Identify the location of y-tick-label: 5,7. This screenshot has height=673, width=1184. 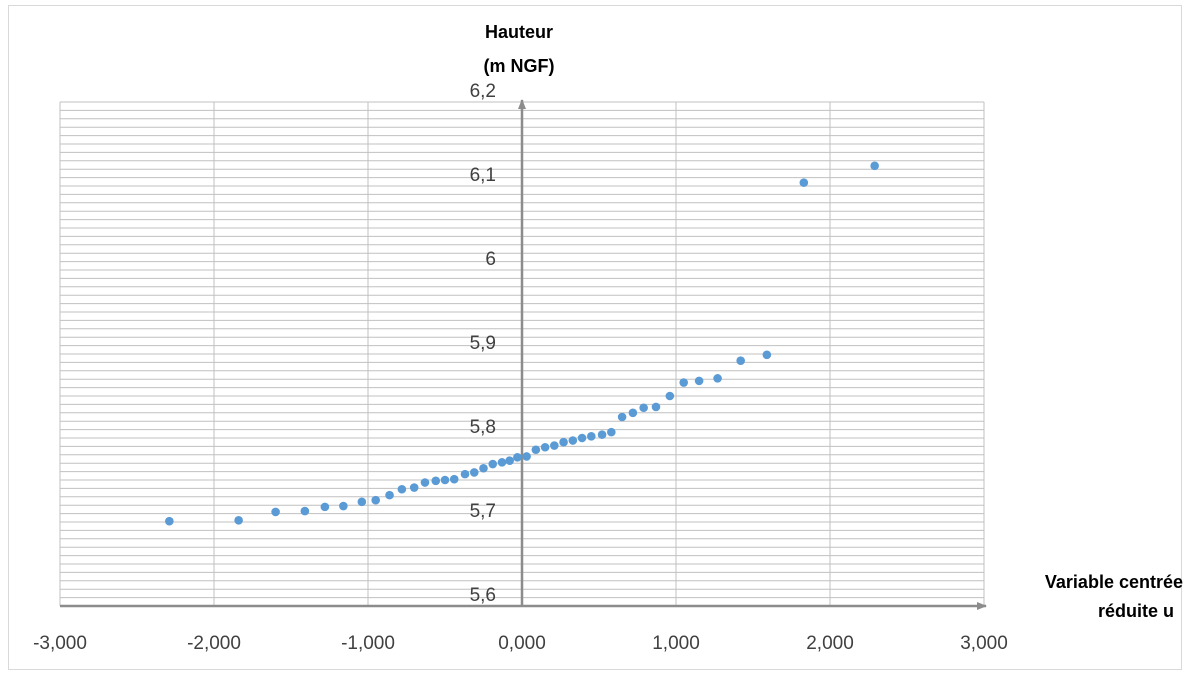
(483, 511).